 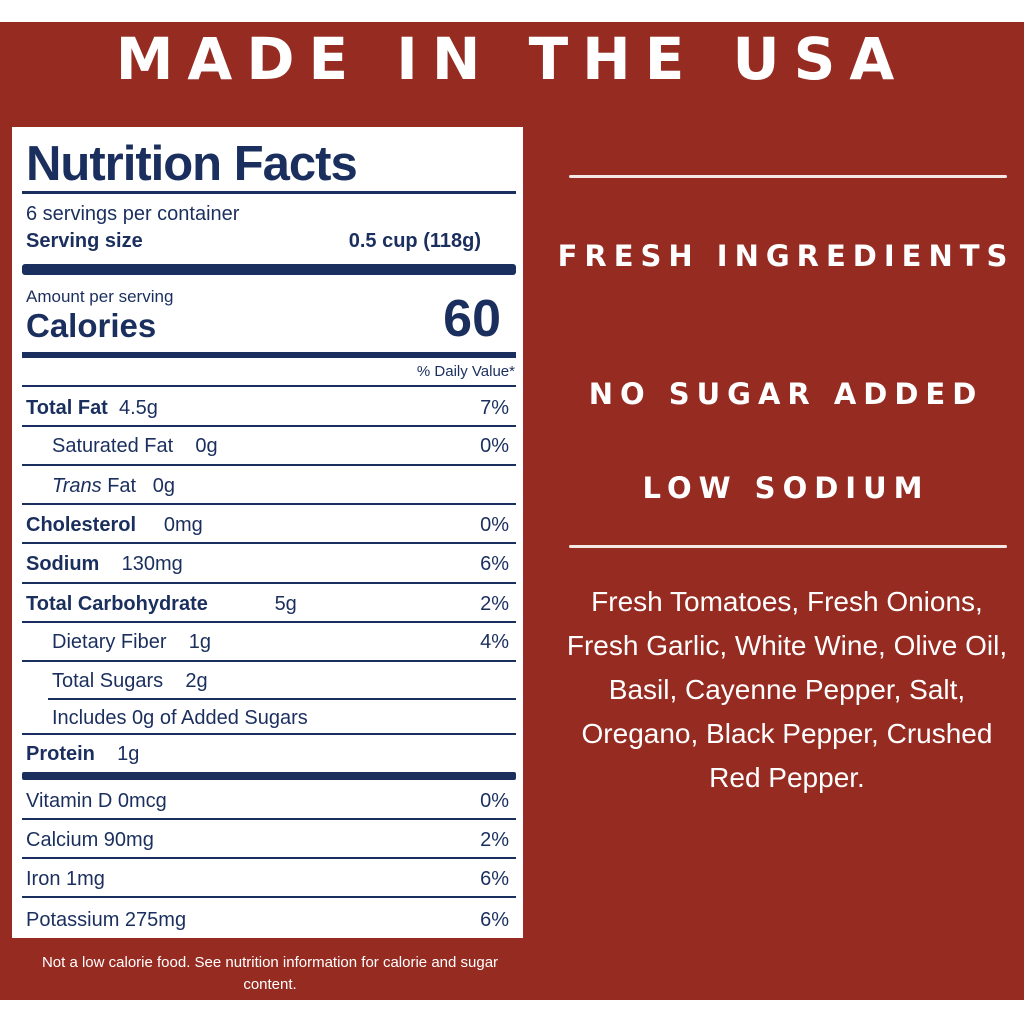 I want to click on nutrient-row-trans-fat: Trans Fat 0g, so click(x=113, y=486).